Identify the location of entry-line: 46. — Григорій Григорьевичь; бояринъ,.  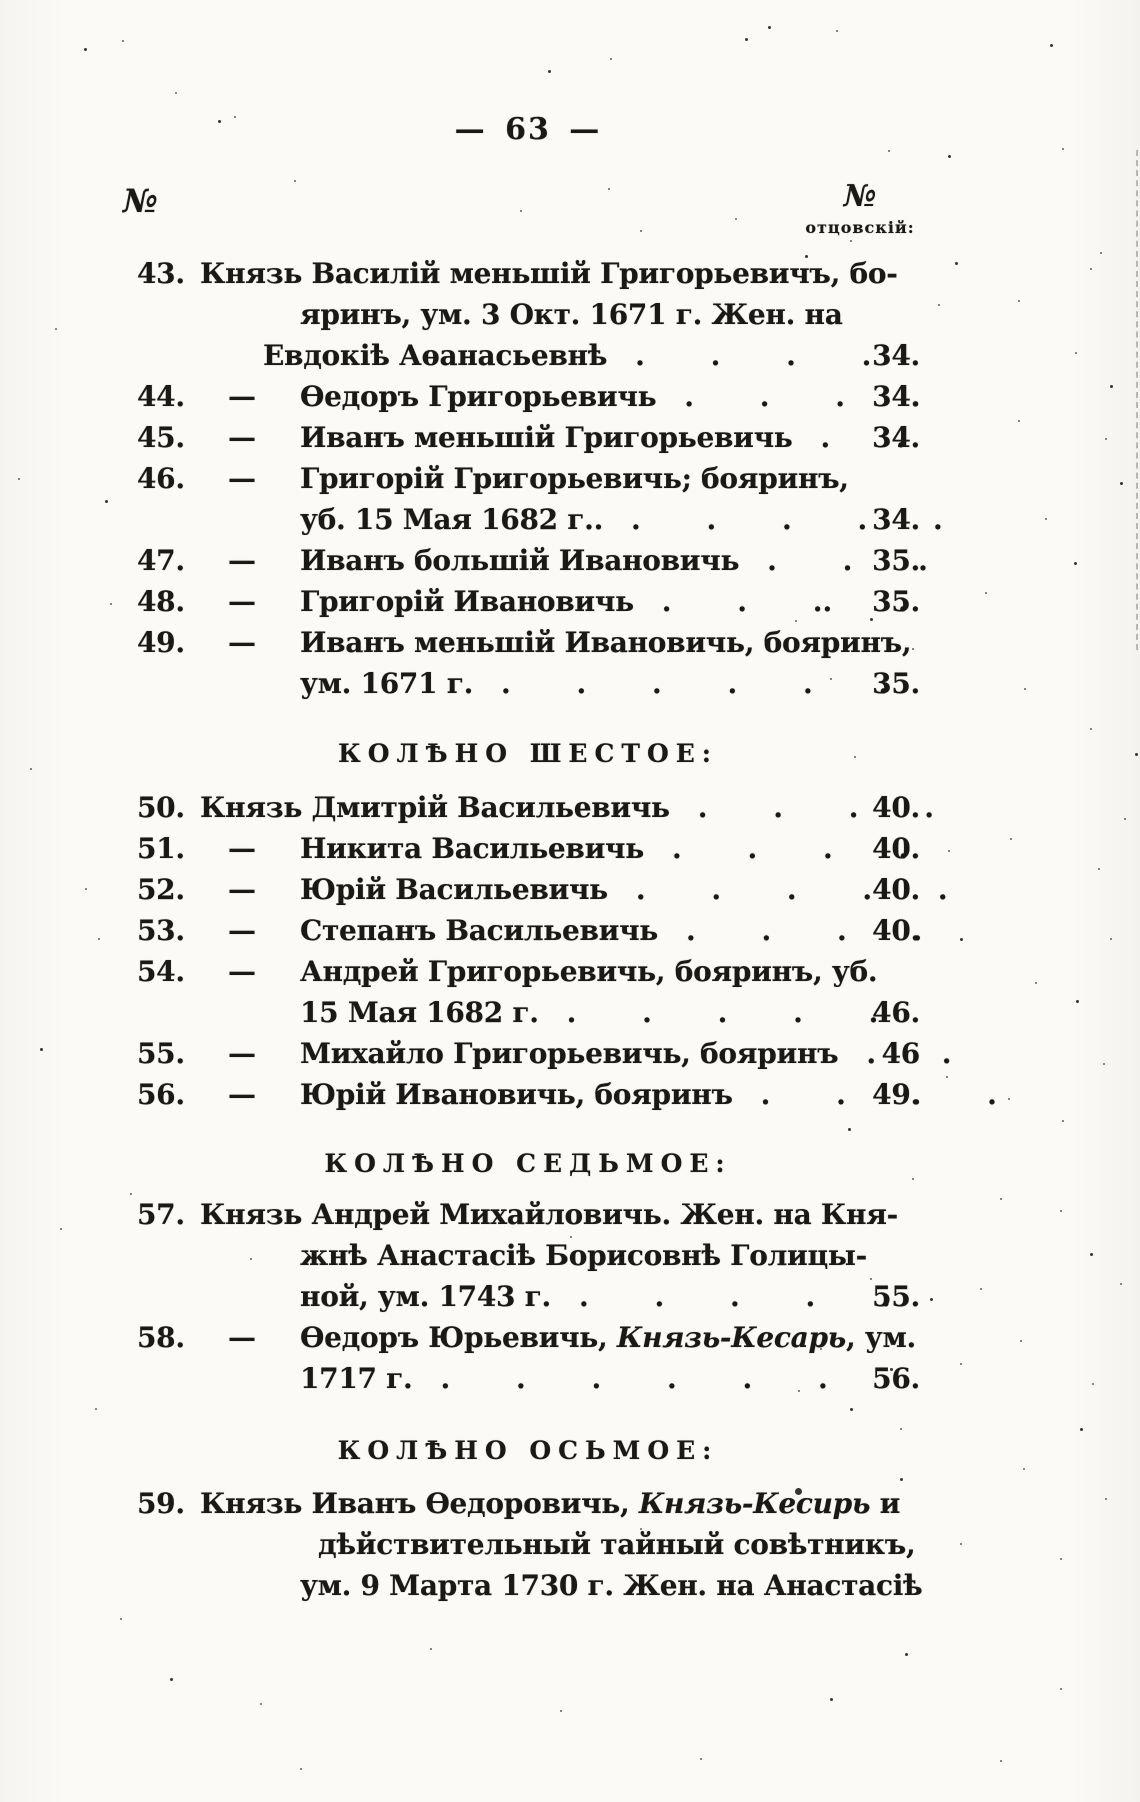
(570, 478).